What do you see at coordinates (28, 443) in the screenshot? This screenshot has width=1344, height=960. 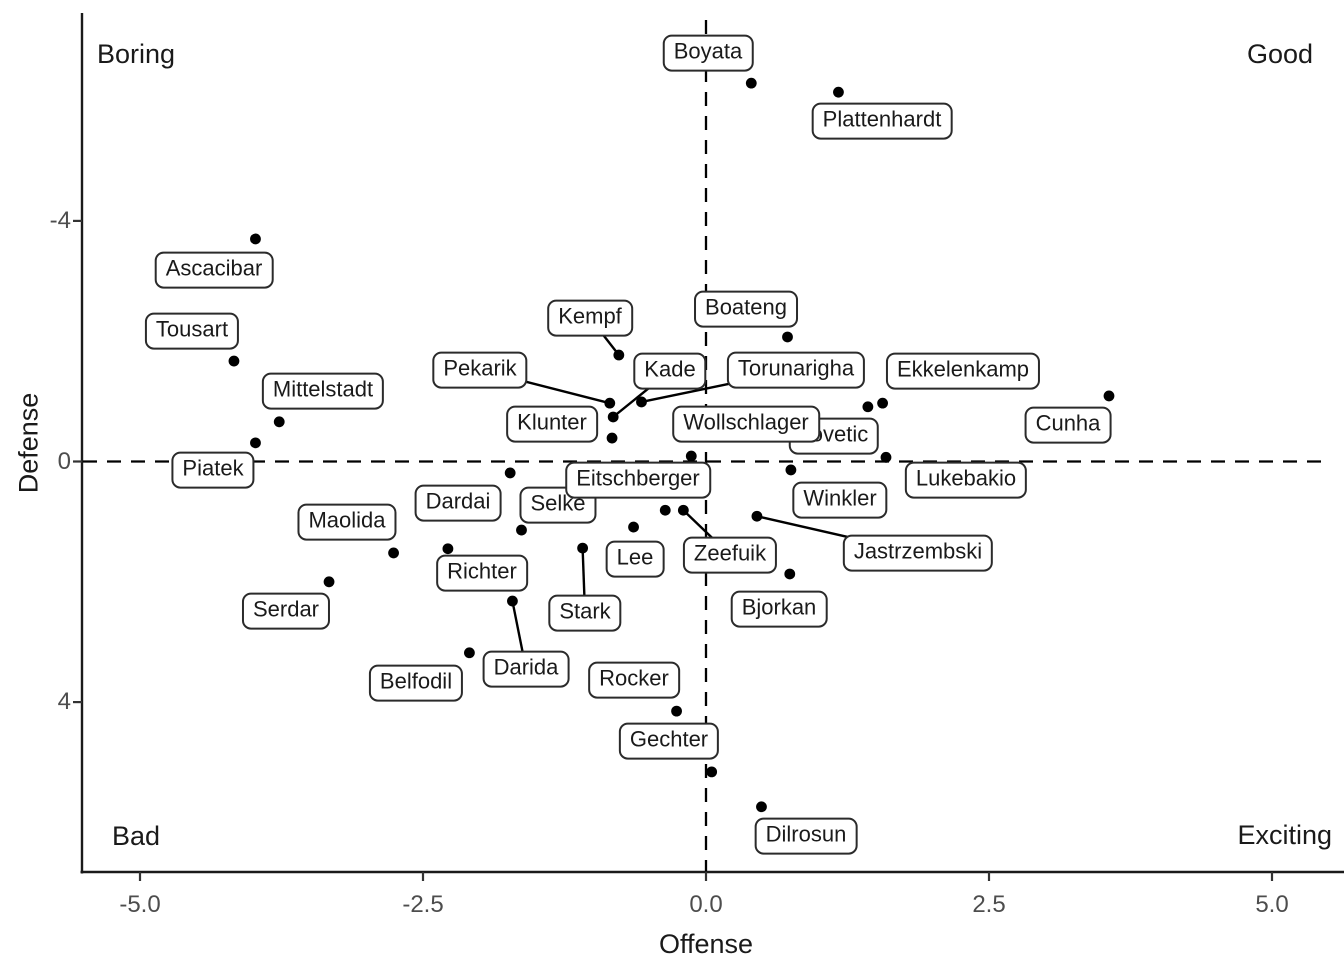 I see `y-axis-title: Defense` at bounding box center [28, 443].